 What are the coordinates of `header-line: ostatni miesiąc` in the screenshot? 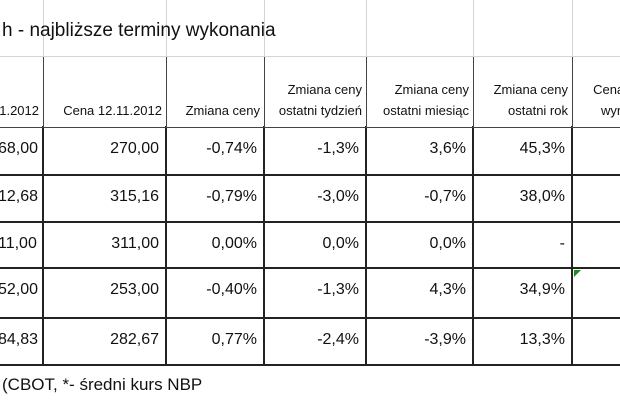 It's located at (426, 110).